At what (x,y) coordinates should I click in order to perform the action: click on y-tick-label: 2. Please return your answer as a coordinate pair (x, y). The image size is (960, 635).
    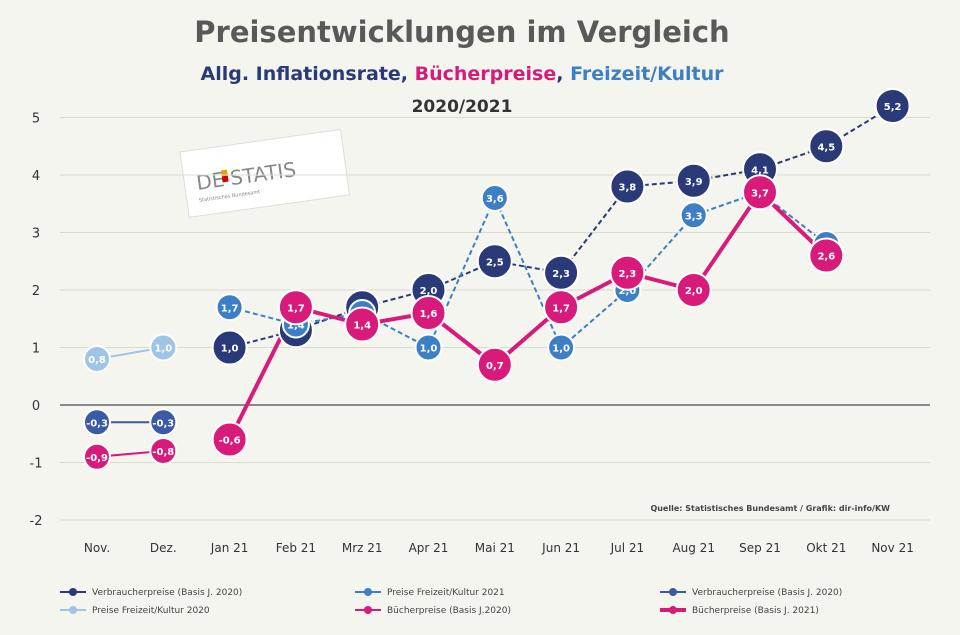
    Looking at the image, I should click on (36, 291).